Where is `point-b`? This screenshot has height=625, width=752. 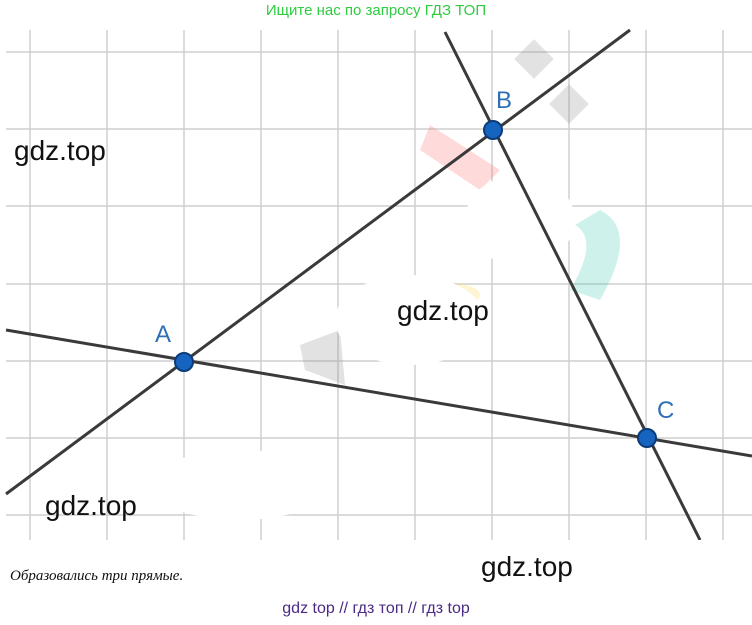
point-b is located at coordinates (493, 130).